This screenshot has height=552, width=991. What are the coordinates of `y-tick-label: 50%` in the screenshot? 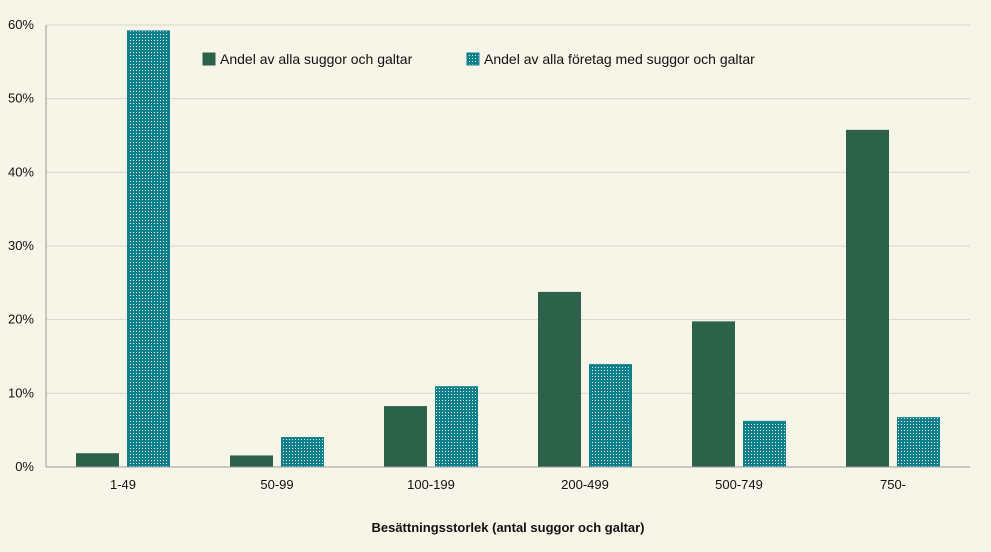 It's located at (21, 98).